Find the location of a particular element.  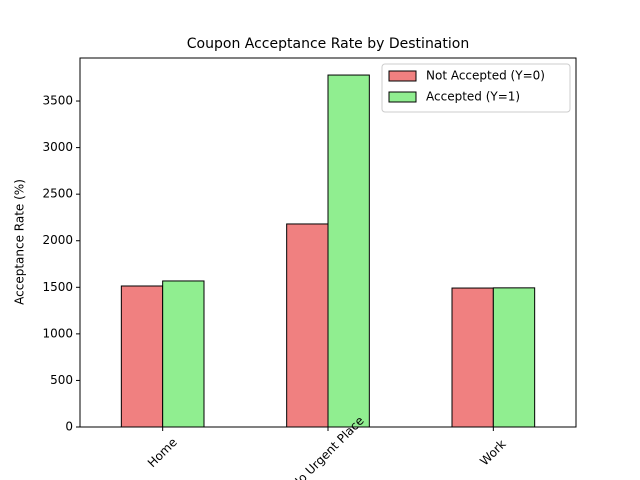

y-tick-label: 2500 is located at coordinates (57, 194).